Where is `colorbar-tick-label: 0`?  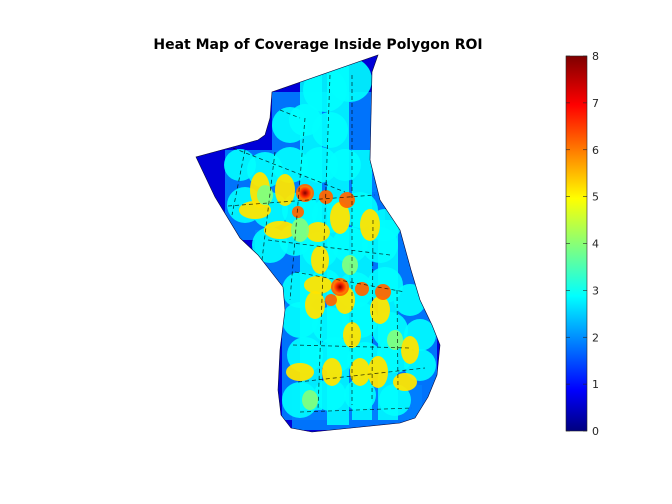 colorbar-tick-label: 0 is located at coordinates (595, 431).